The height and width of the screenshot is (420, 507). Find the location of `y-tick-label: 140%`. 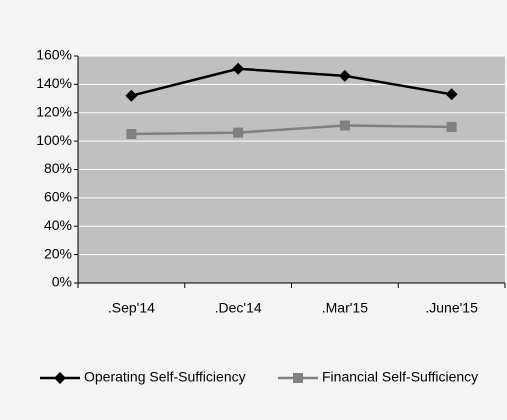

y-tick-label: 140% is located at coordinates (54, 83).